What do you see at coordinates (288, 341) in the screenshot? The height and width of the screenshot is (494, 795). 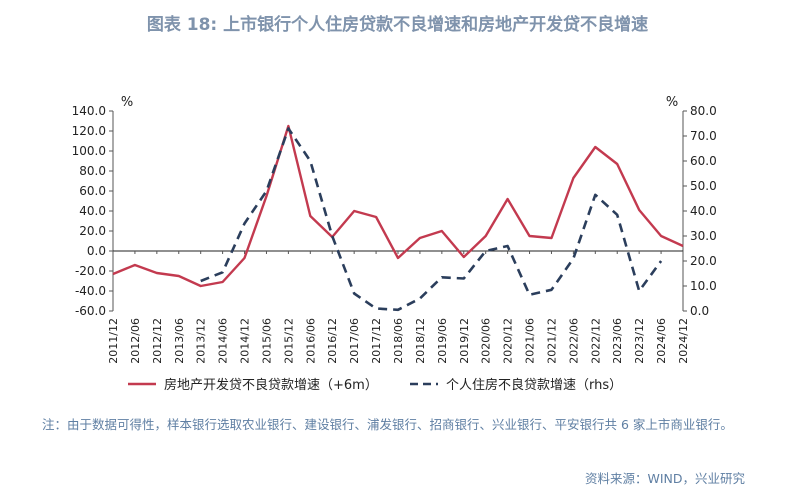 I see `x-tick-label: 2015/12` at bounding box center [288, 341].